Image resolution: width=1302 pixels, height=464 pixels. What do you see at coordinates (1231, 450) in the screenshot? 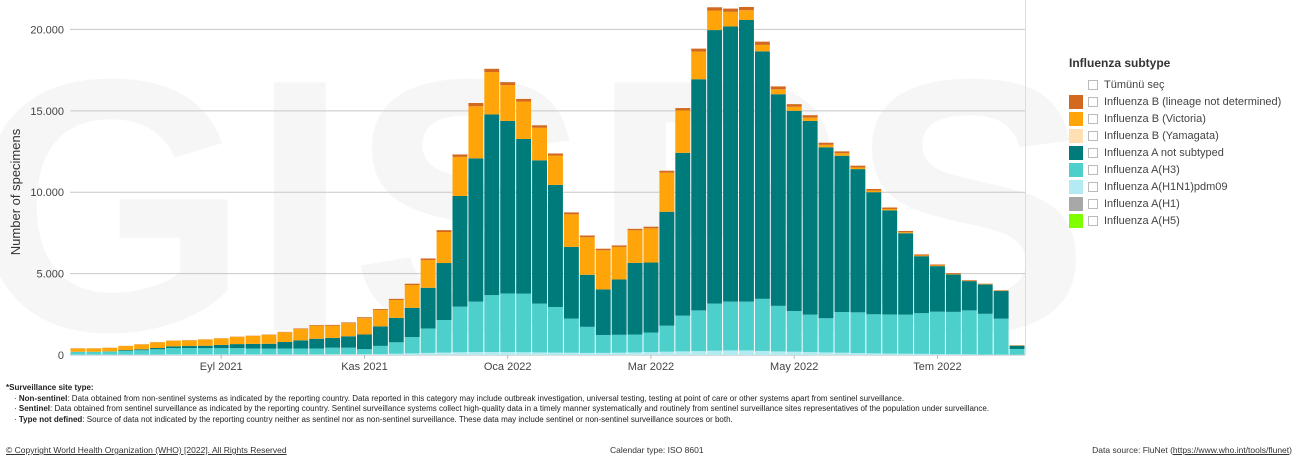
I see `flunet-link: https://www.who.int/tools/flunet` at bounding box center [1231, 450].